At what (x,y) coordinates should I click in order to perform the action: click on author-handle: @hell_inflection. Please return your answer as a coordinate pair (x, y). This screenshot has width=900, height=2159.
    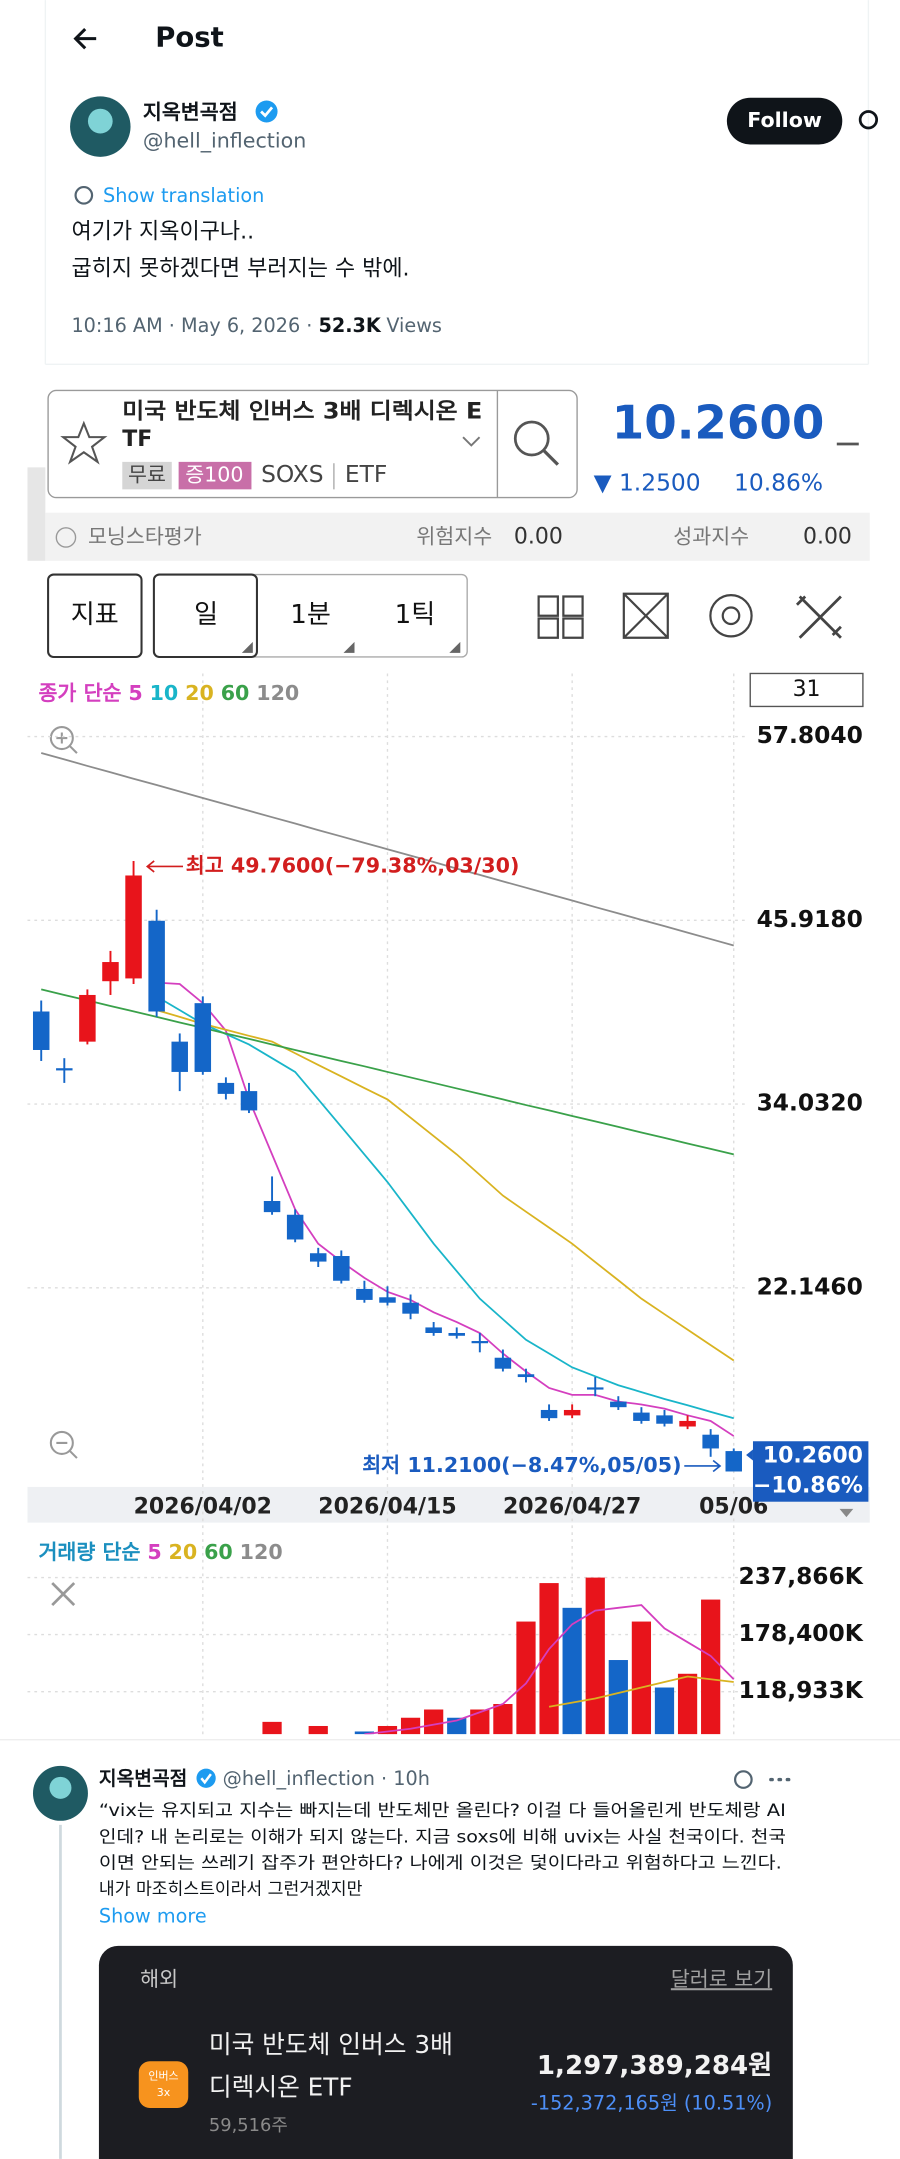
    Looking at the image, I should click on (224, 141).